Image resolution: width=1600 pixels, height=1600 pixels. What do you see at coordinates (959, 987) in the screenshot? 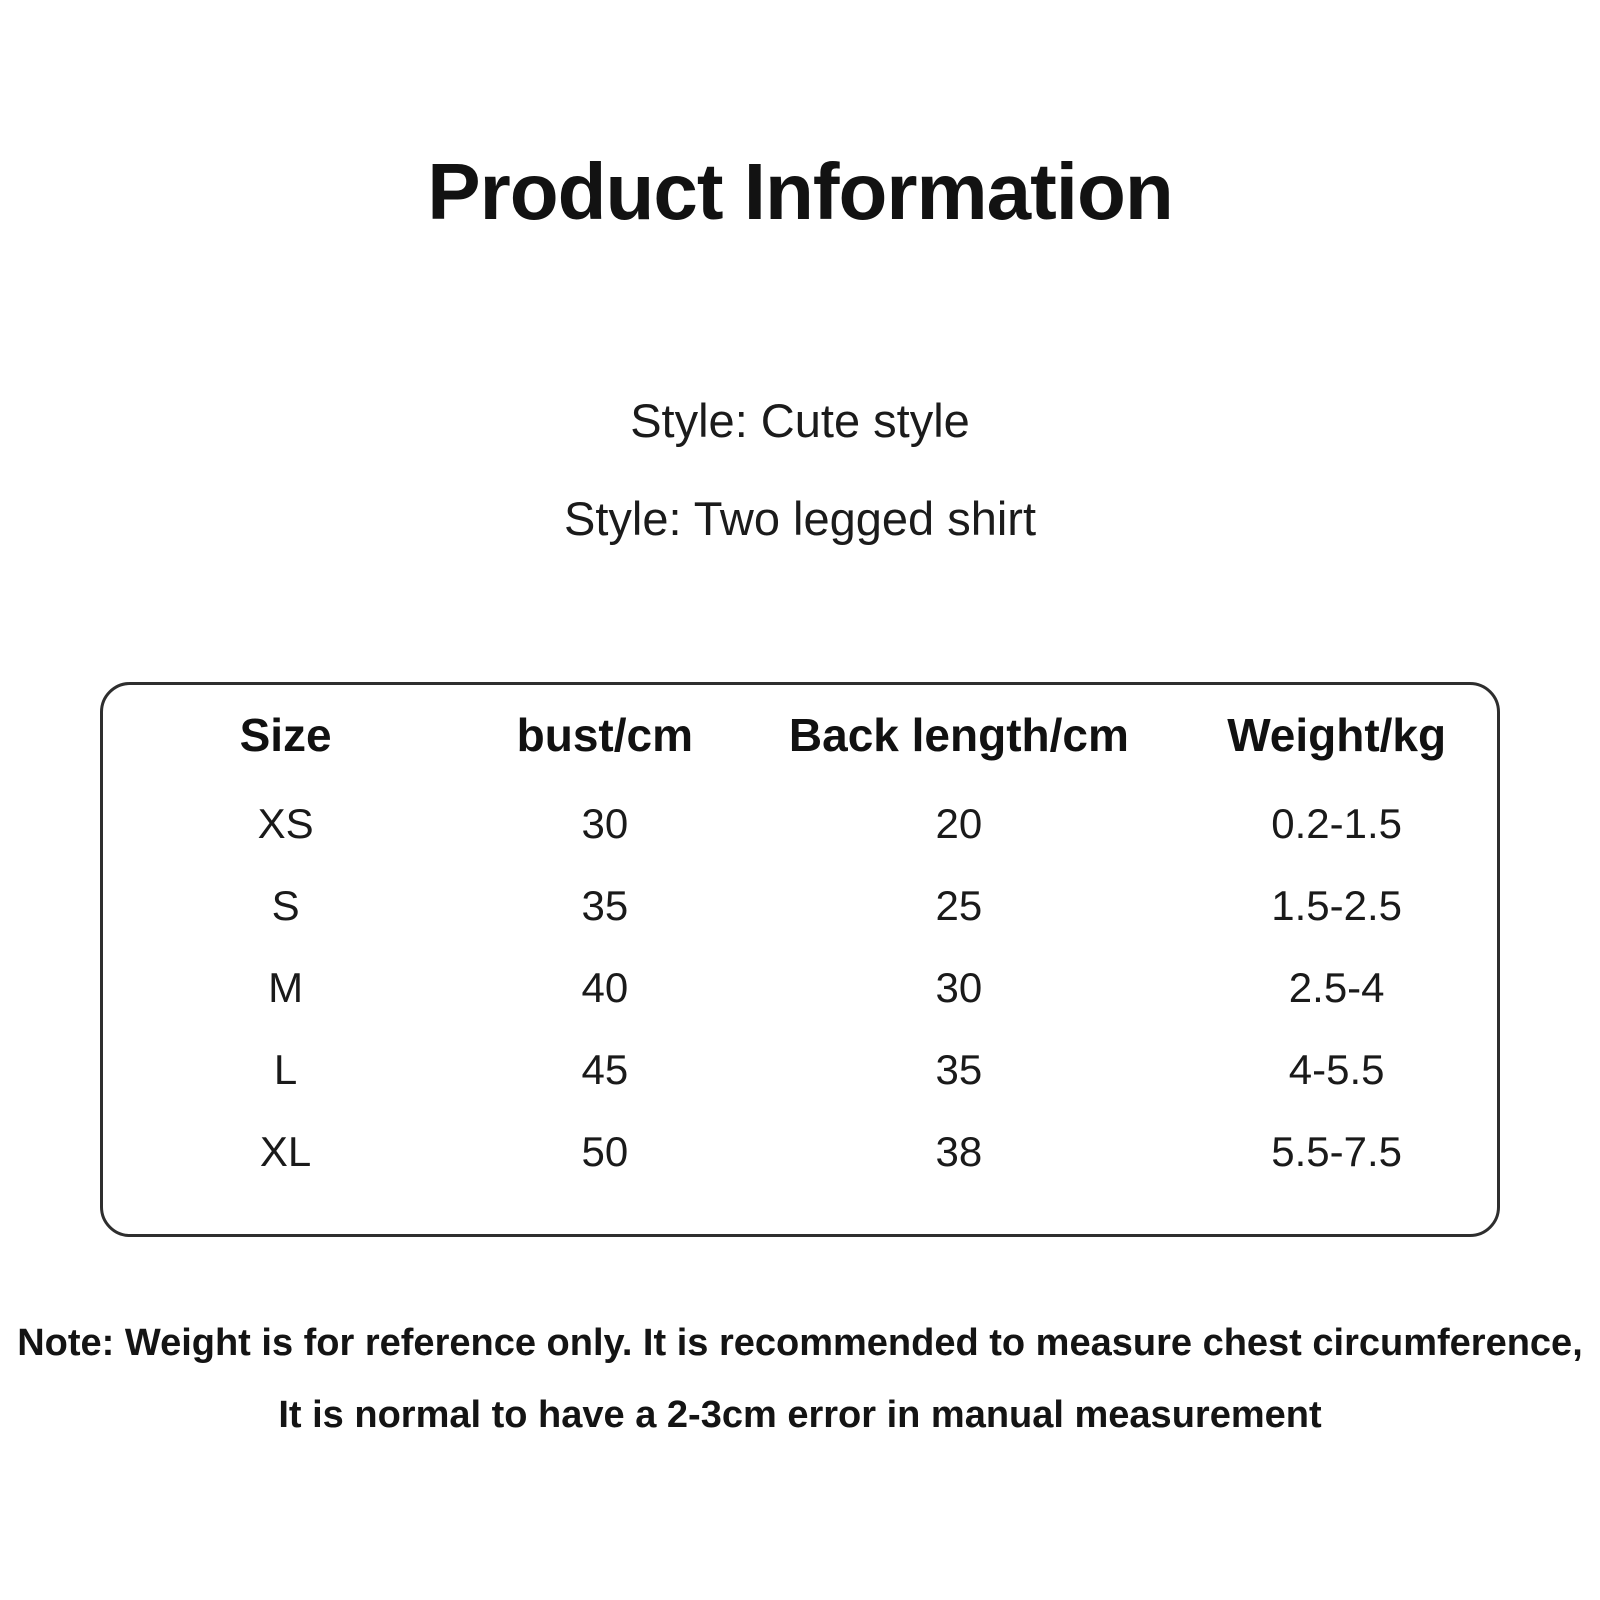
I see `cell-back-length: 30` at bounding box center [959, 987].